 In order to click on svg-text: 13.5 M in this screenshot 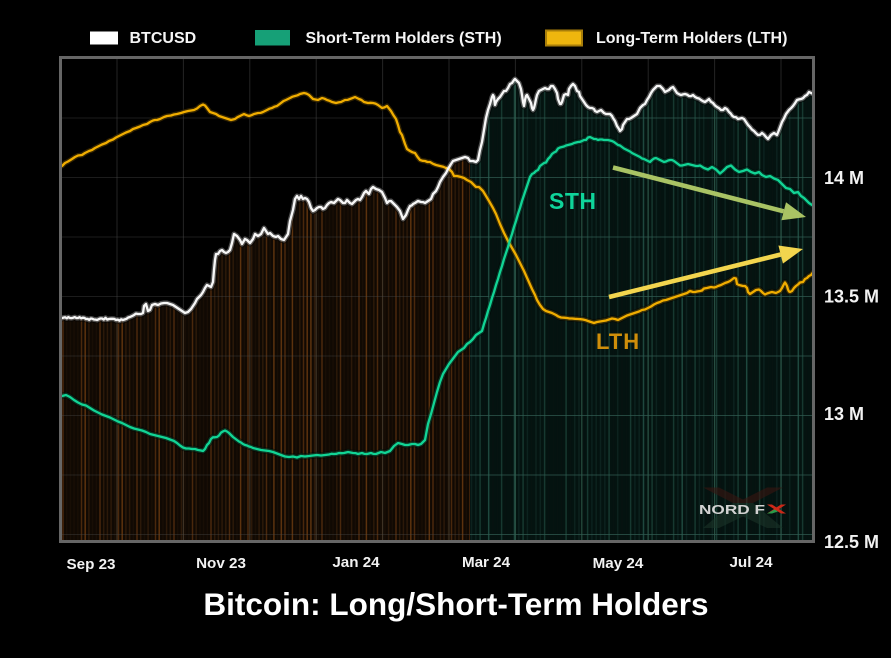, I will do `click(851, 297)`.